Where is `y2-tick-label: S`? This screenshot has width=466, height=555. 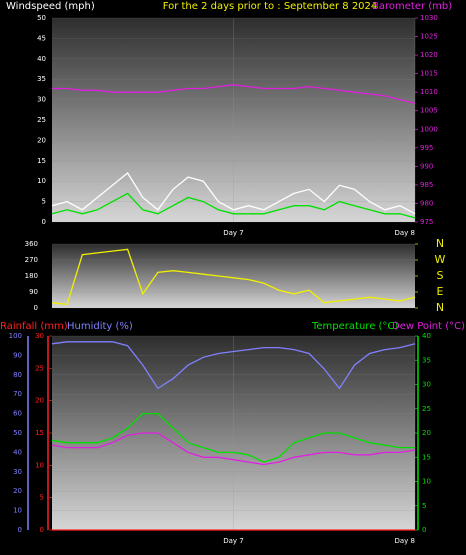
y2-tick-label: S is located at coordinates (440, 275).